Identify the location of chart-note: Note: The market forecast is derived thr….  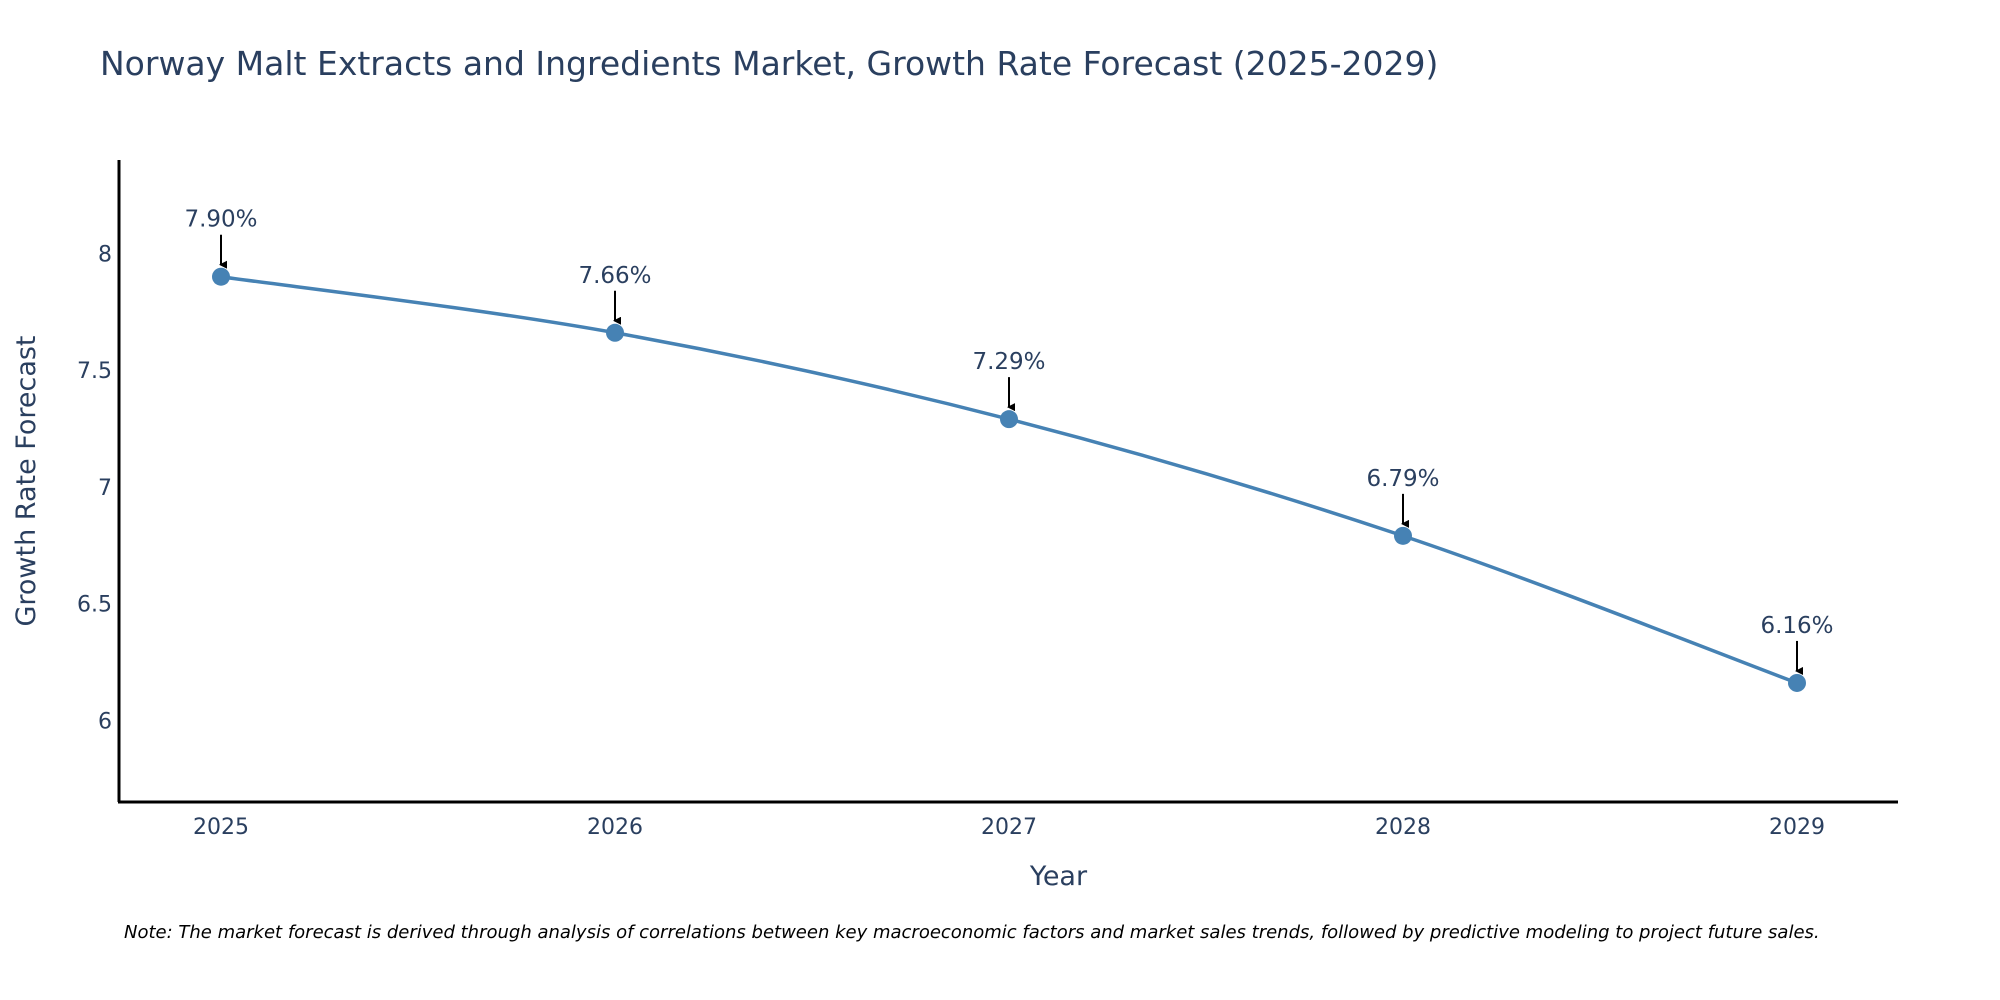
(972, 932).